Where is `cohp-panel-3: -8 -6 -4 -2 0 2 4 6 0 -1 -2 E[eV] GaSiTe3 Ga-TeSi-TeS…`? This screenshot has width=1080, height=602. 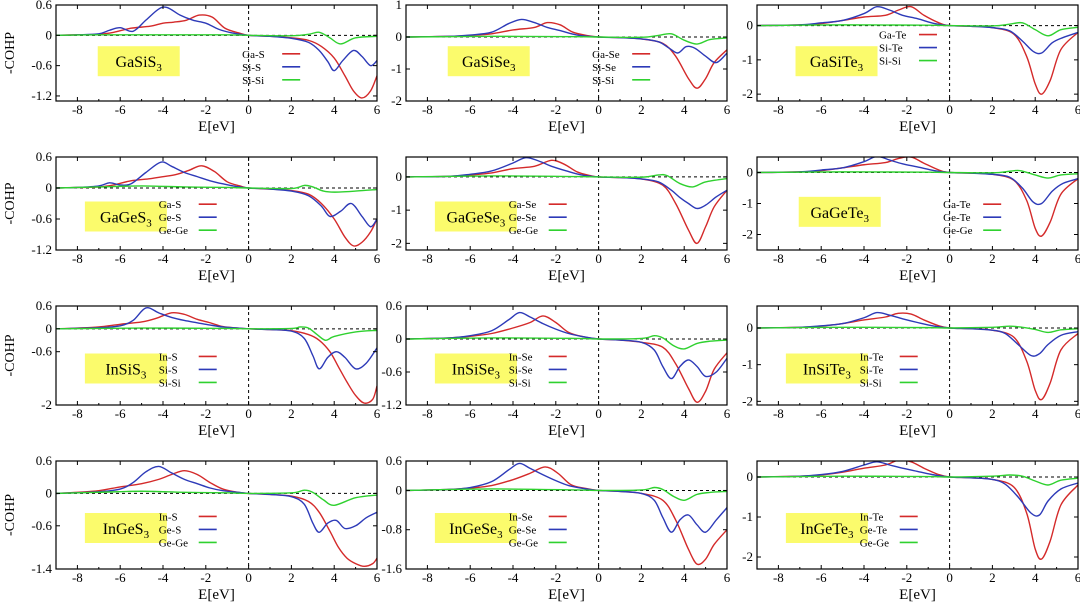 cohp-panel-3: -8 -6 -4 -2 0 2 4 6 0 -1 -2 E[eV] GaSiTe3 Ga-TeSi-TeS… is located at coordinates (911, 69).